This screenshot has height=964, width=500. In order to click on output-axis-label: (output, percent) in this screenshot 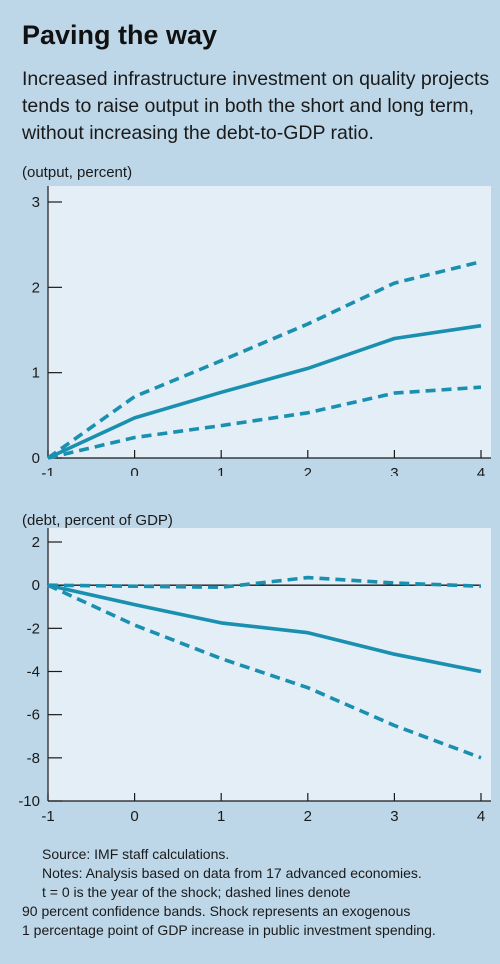, I will do `click(77, 172)`.